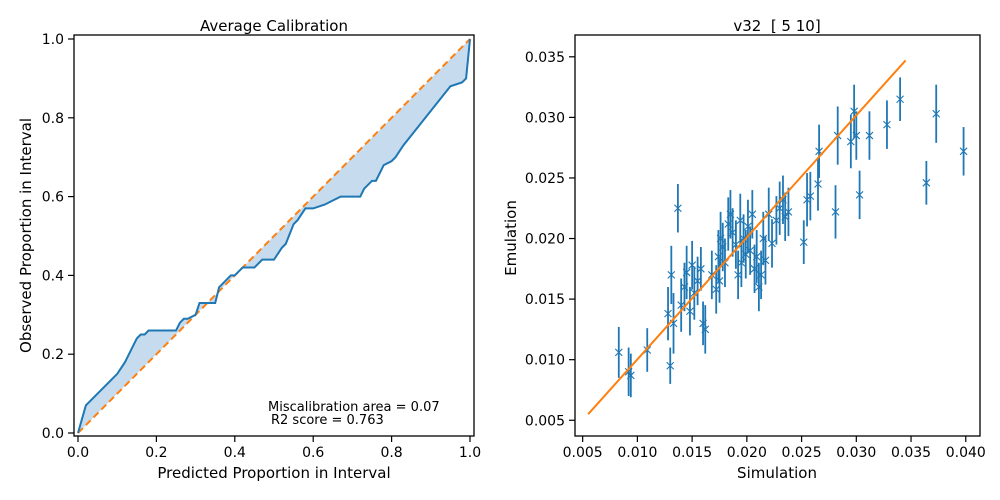  I want to click on scatter-y-tick-label: 0.035, so click(545, 58).